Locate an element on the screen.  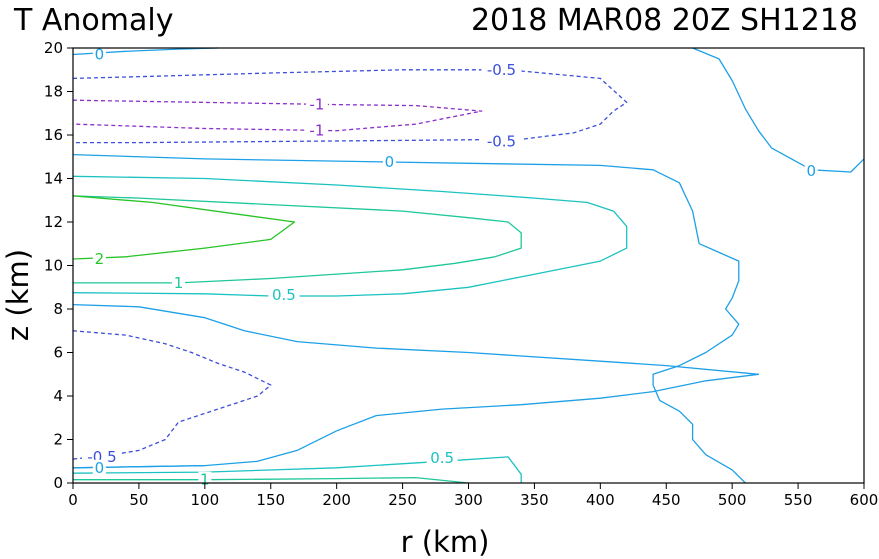
x-axis-ticks: 0 50 100 150 200 250 300 350 400 450 500 550 600 is located at coordinates (473, 496).